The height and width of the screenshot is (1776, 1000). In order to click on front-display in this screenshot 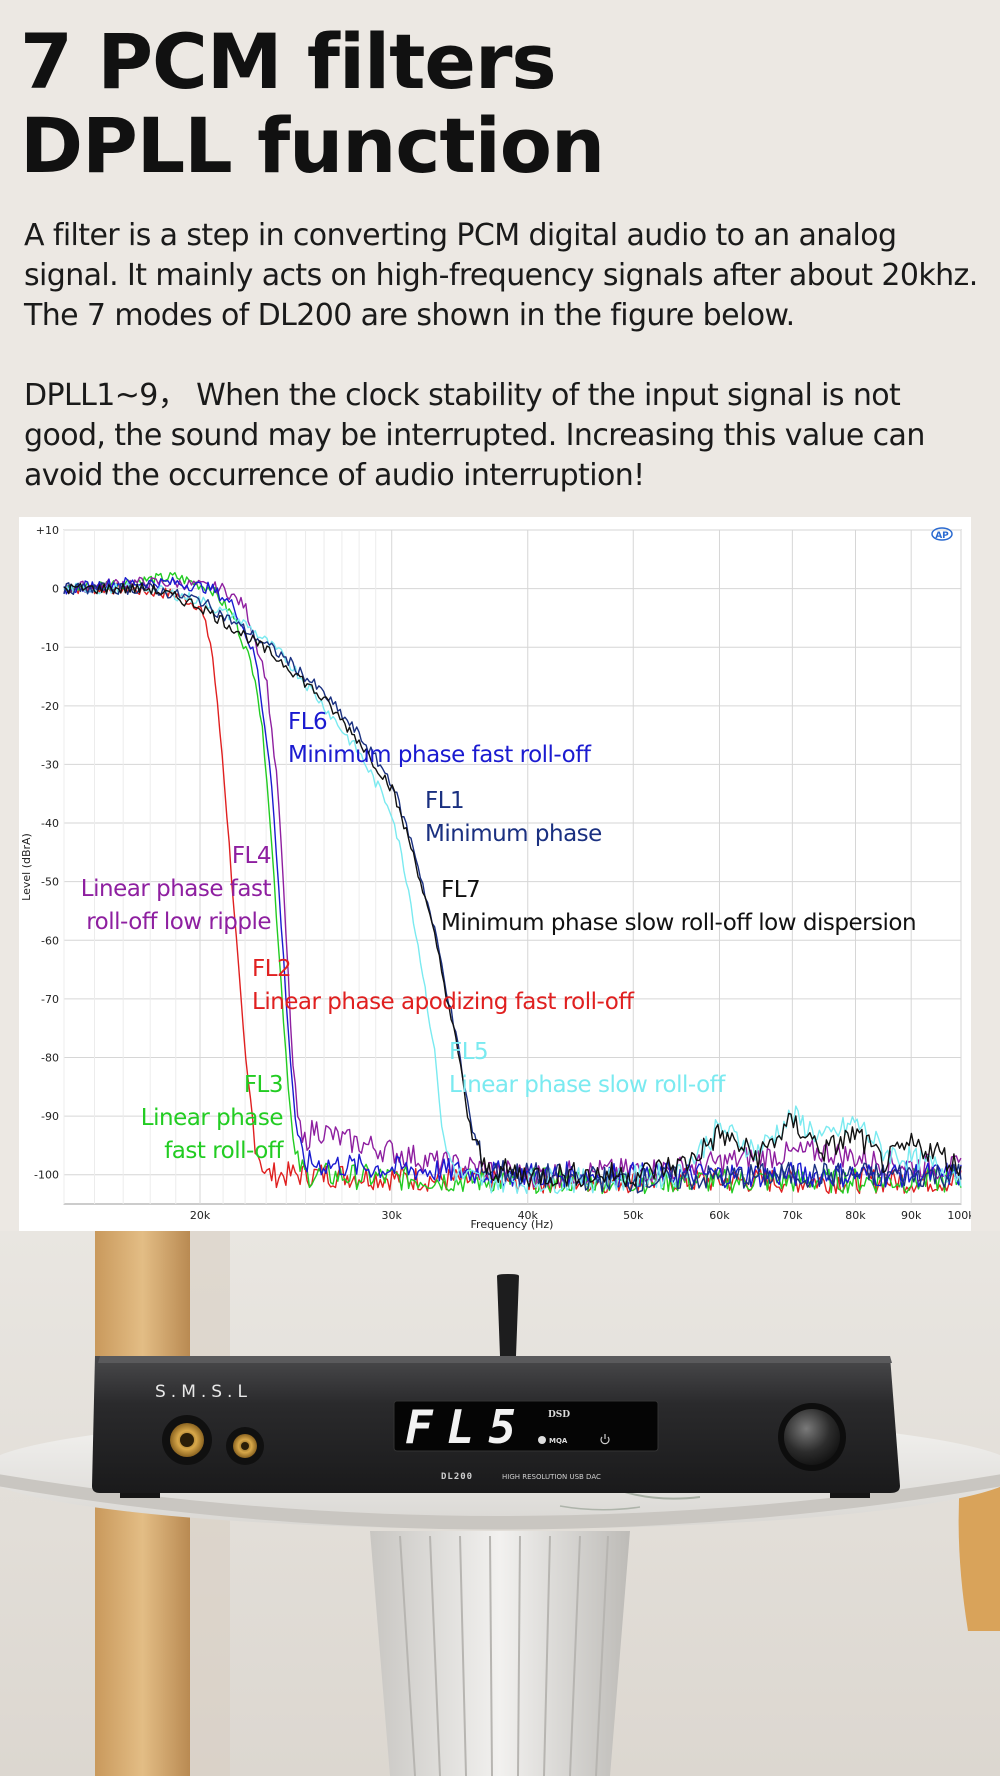, I will do `click(526, 1426)`.